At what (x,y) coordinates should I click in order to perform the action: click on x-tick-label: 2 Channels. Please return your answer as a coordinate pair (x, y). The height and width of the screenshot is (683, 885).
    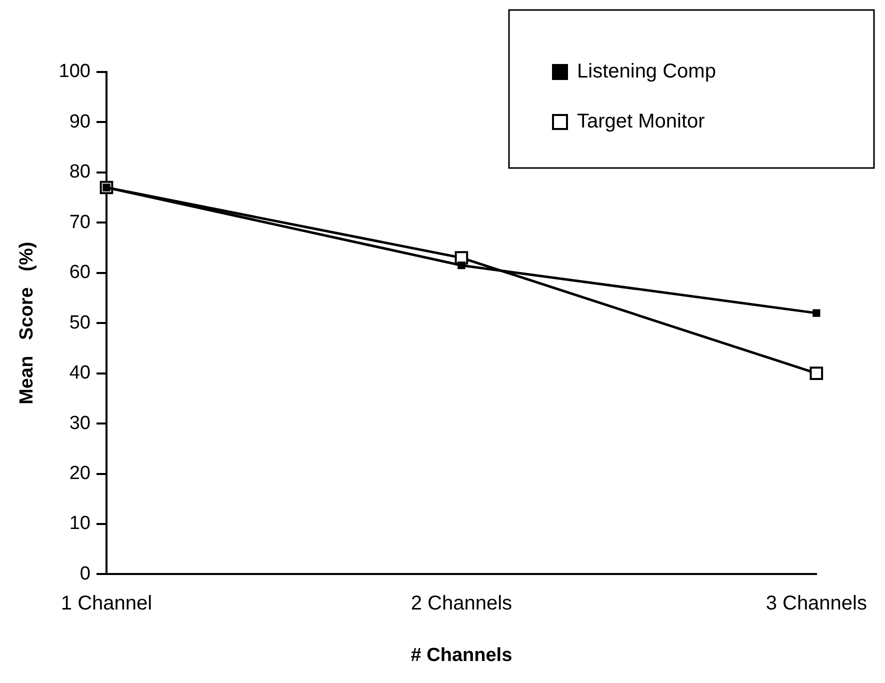
    Looking at the image, I should click on (461, 603).